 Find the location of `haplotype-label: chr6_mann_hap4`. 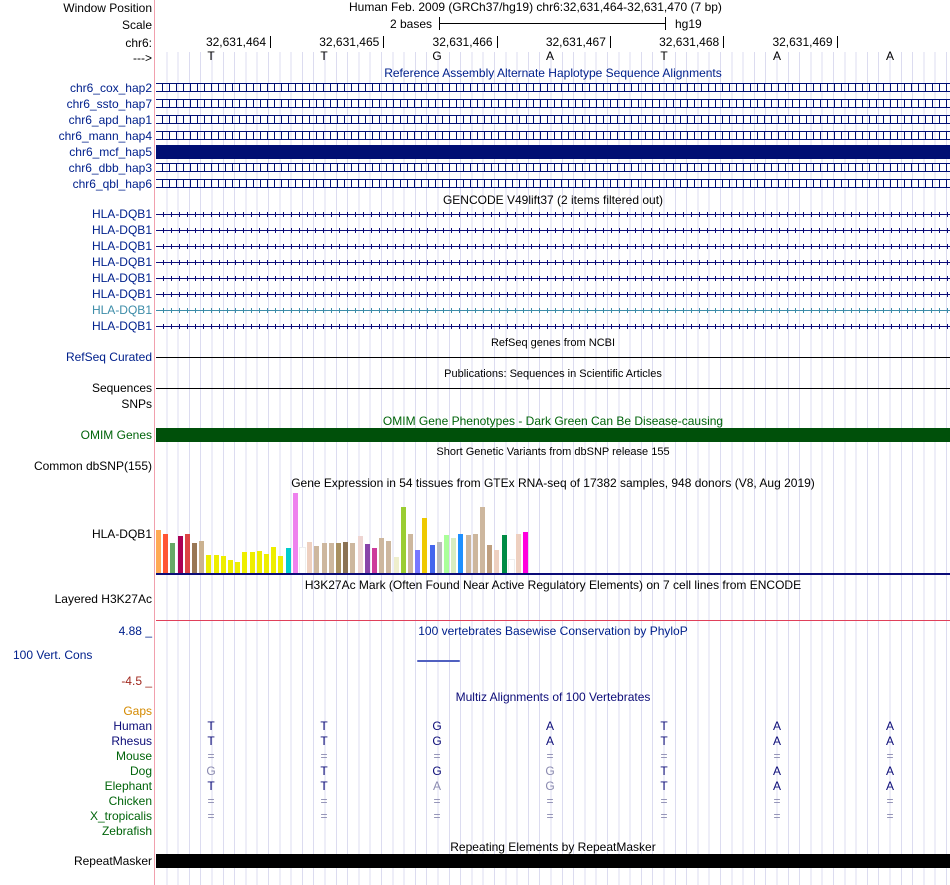

haplotype-label: chr6_mann_hap4 is located at coordinates (105, 136).